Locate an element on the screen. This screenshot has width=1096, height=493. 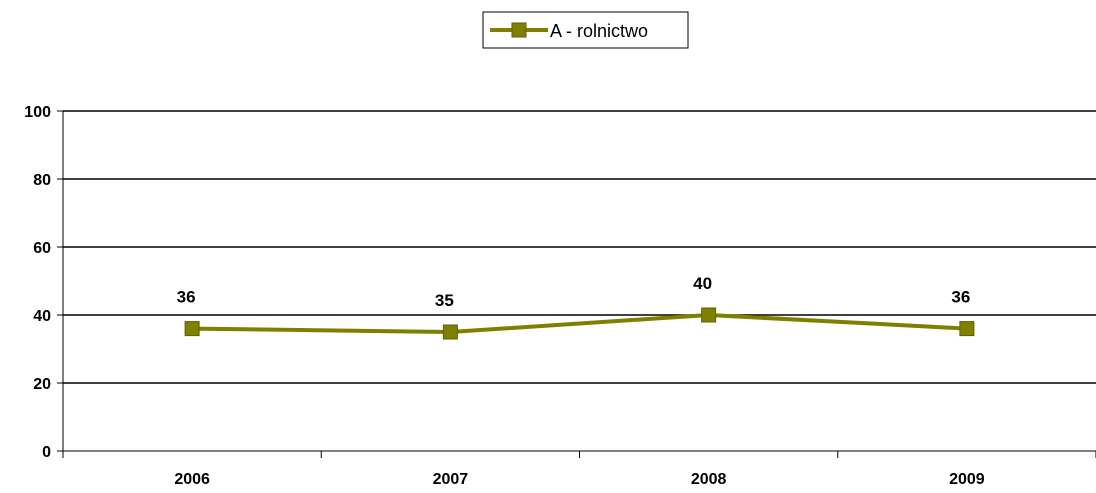
legend-marker-swatch is located at coordinates (519, 30).